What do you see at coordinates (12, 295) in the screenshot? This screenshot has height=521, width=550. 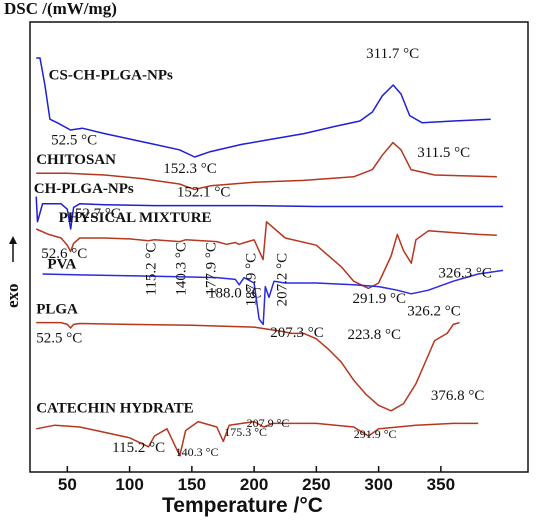 I see `exo-label: exo` at bounding box center [12, 295].